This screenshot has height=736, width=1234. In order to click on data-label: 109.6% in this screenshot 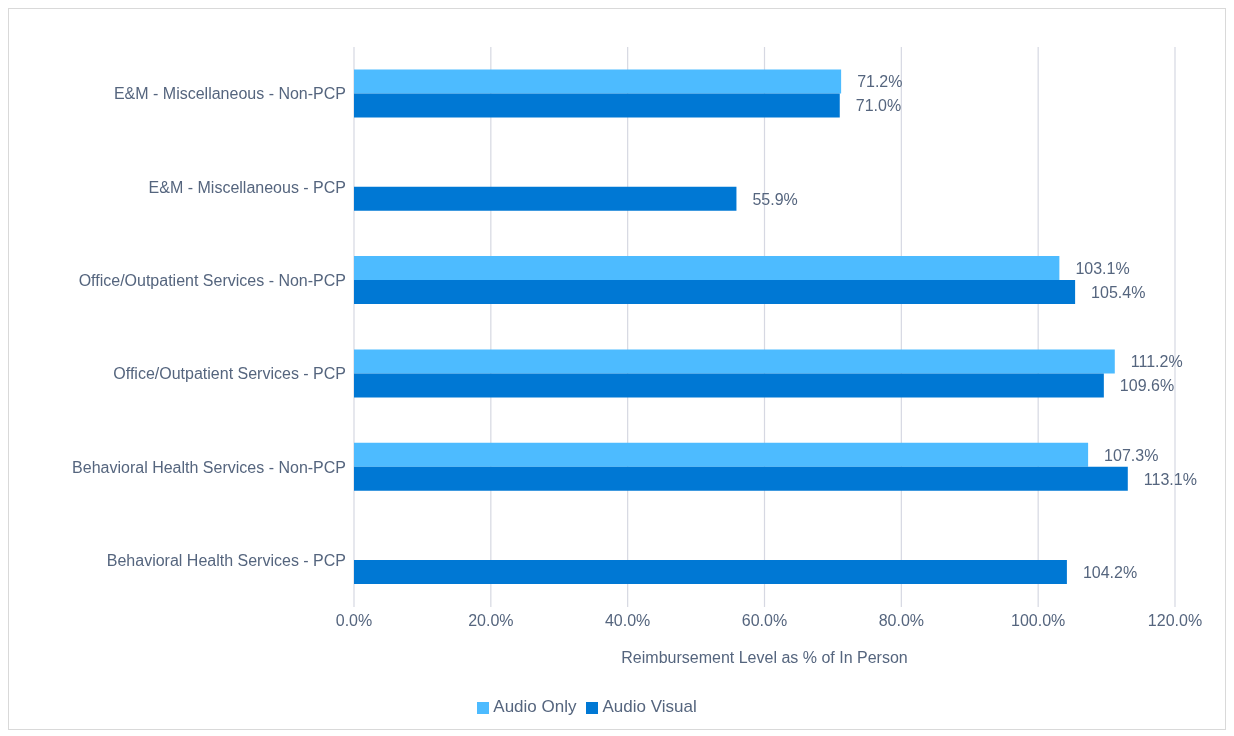, I will do `click(1147, 386)`.